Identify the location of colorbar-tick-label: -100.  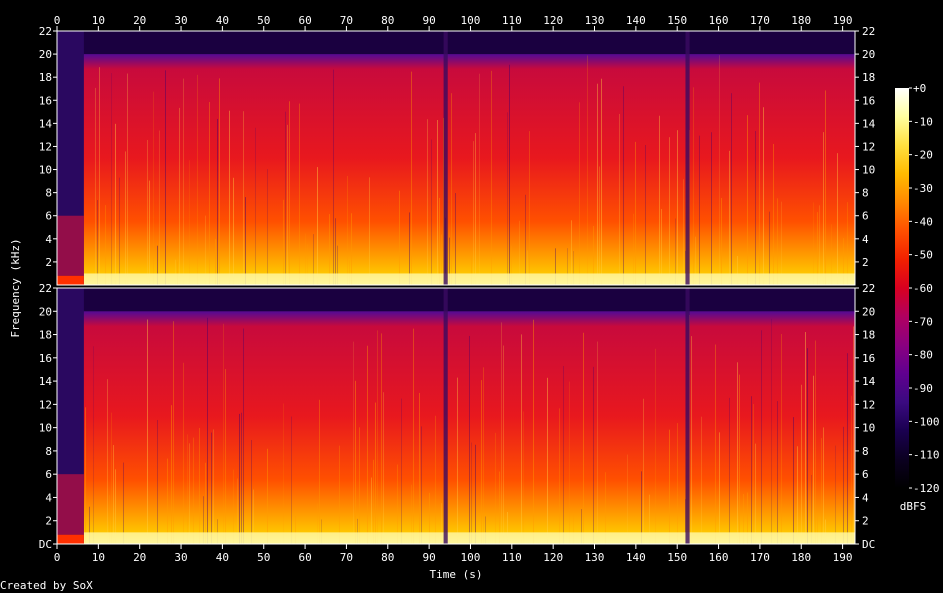
(926, 421).